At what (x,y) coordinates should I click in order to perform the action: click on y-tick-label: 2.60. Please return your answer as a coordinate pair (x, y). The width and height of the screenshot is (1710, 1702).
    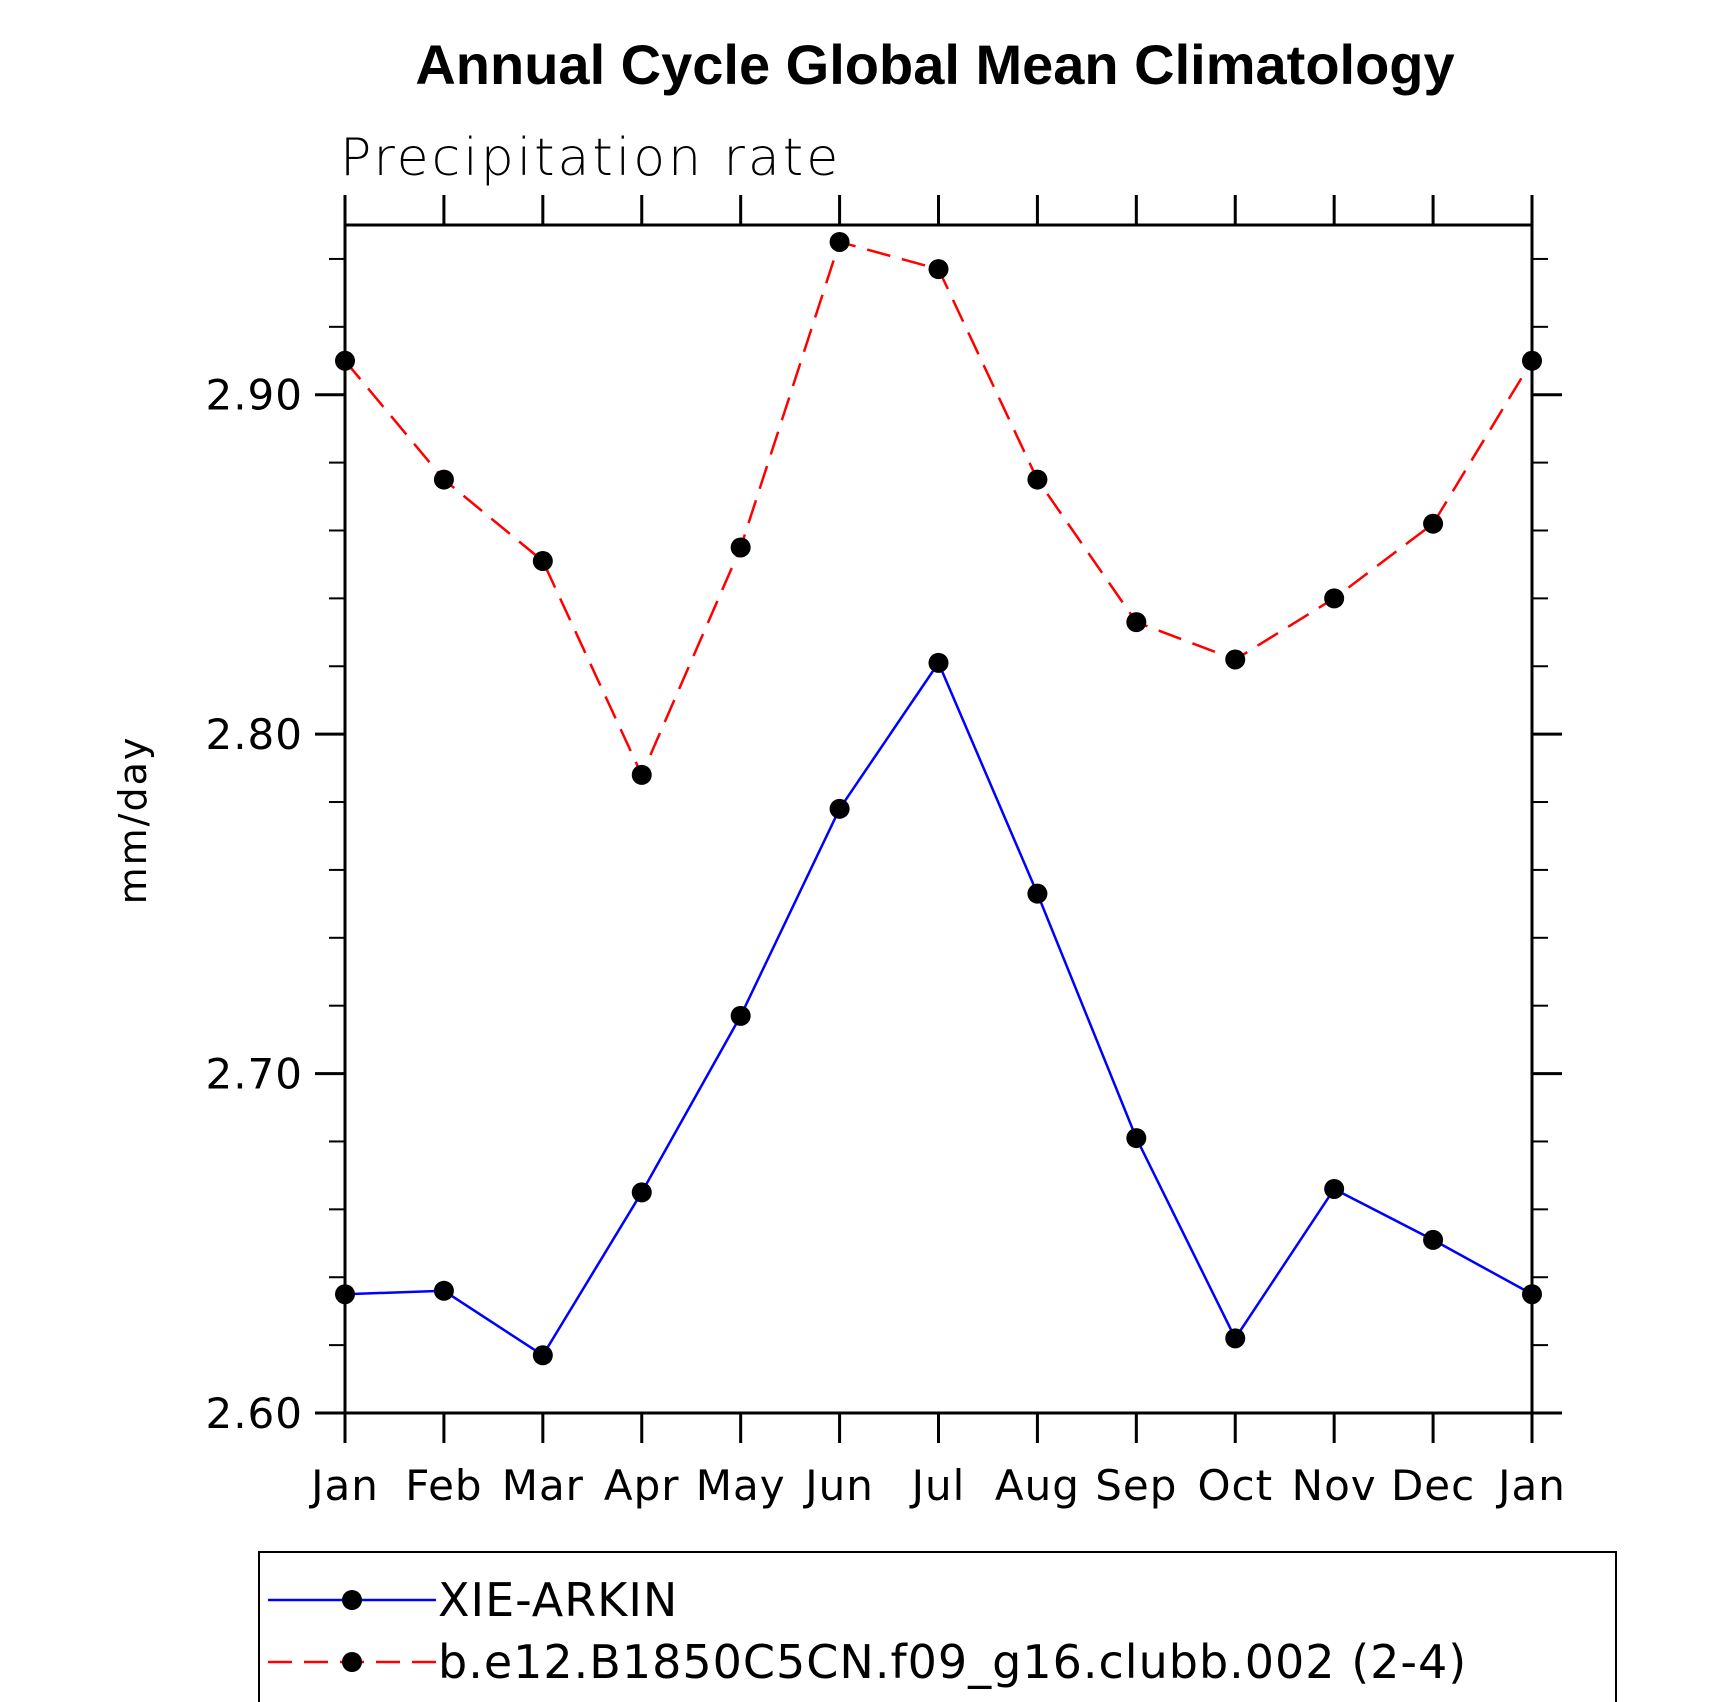
    Looking at the image, I should click on (254, 1413).